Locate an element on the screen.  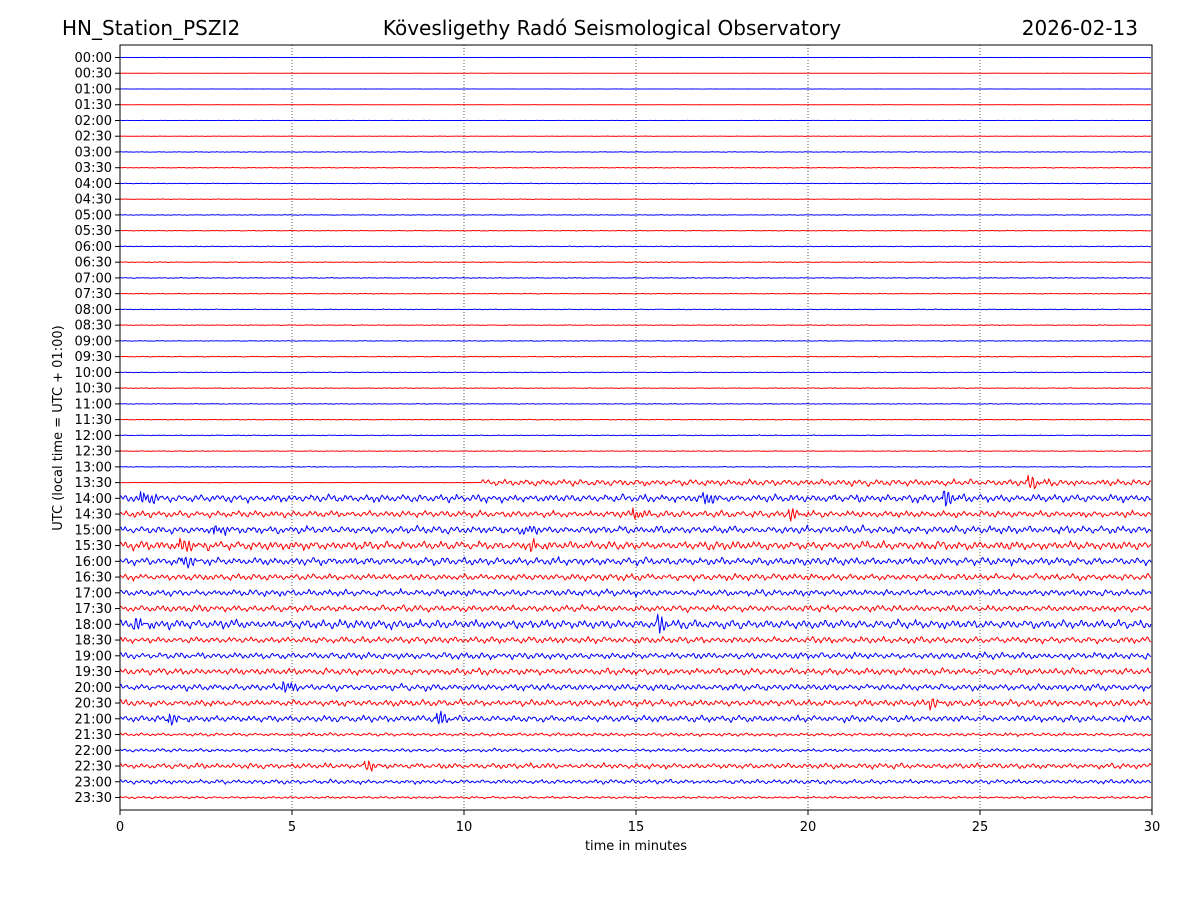
y-tick-label: 00:30 is located at coordinates (93, 74).